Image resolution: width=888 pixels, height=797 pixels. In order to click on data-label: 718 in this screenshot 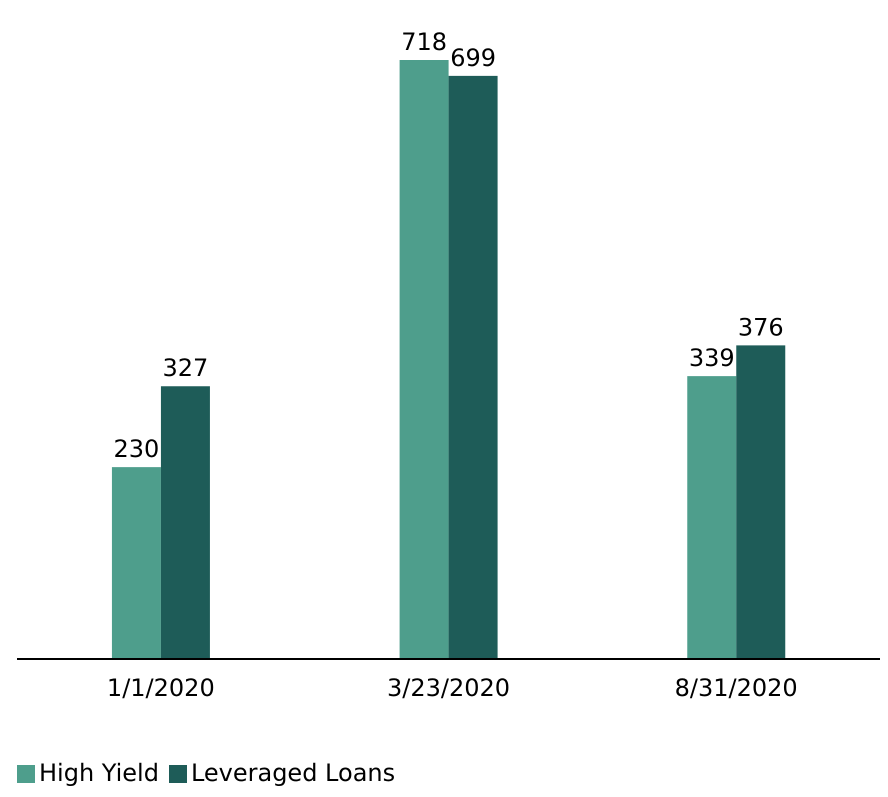, I will do `click(424, 42)`.